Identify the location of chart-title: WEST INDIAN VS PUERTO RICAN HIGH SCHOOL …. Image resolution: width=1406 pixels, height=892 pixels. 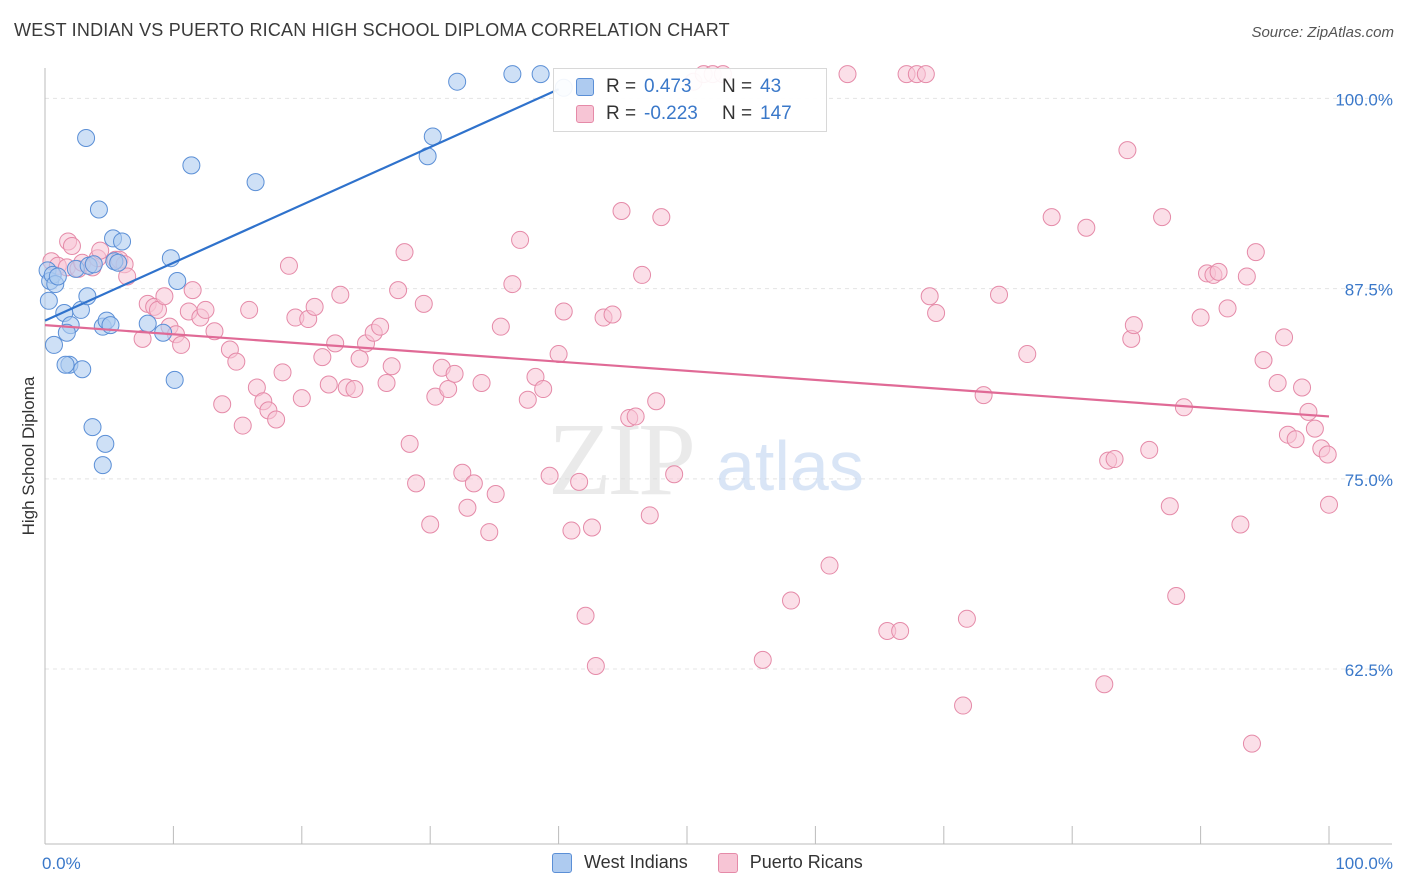
(372, 30).